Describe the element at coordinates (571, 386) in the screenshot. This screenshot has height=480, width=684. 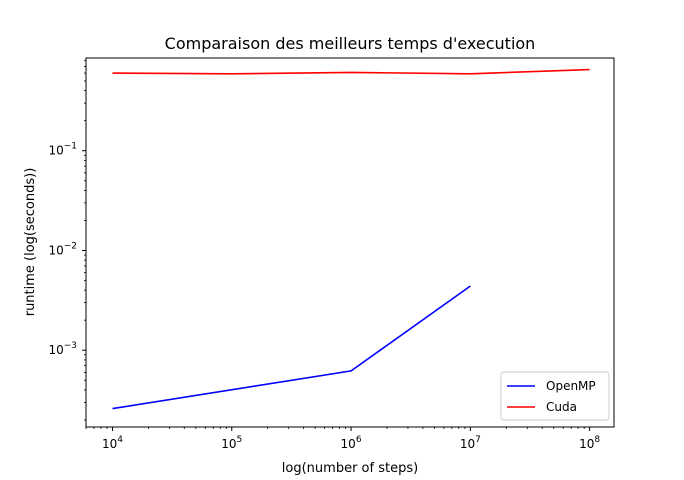
I see `legend-label-openmp: OpenMP` at that location.